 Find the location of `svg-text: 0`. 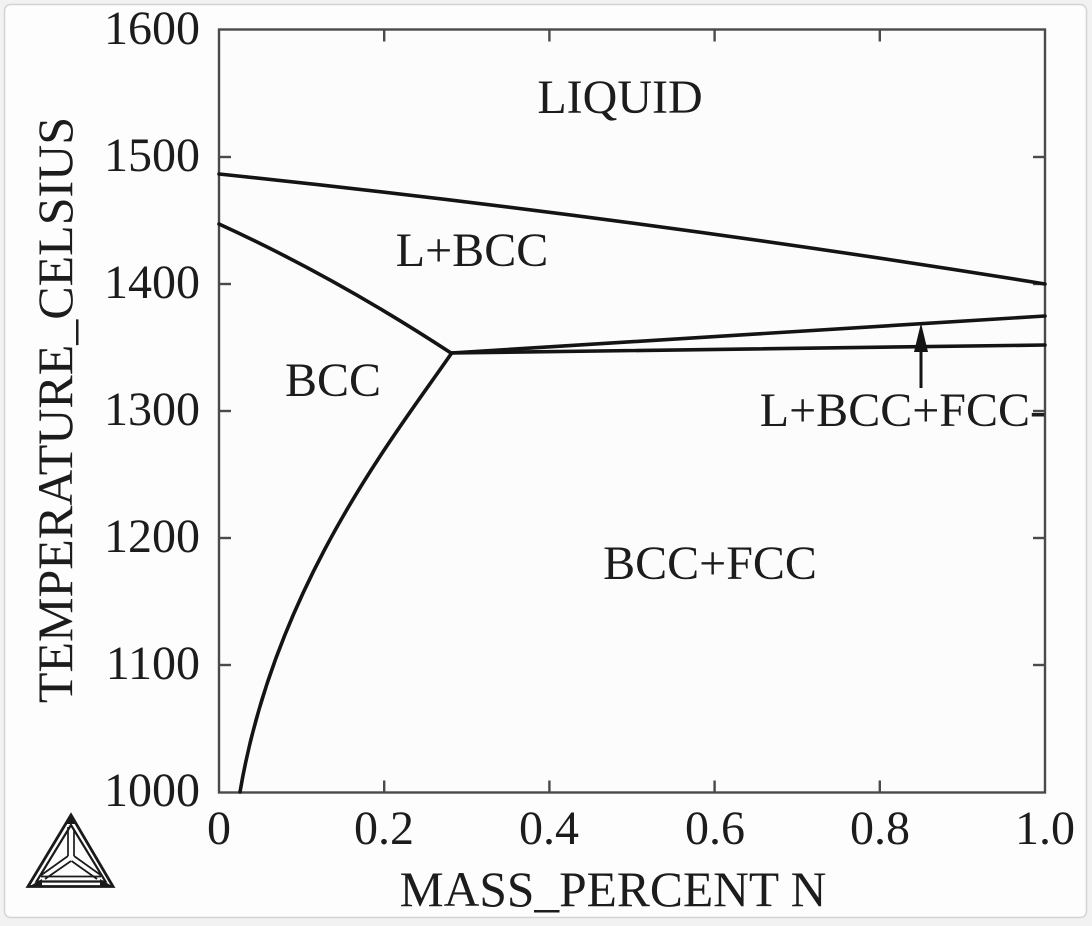

svg-text: 0 is located at coordinates (219, 828).